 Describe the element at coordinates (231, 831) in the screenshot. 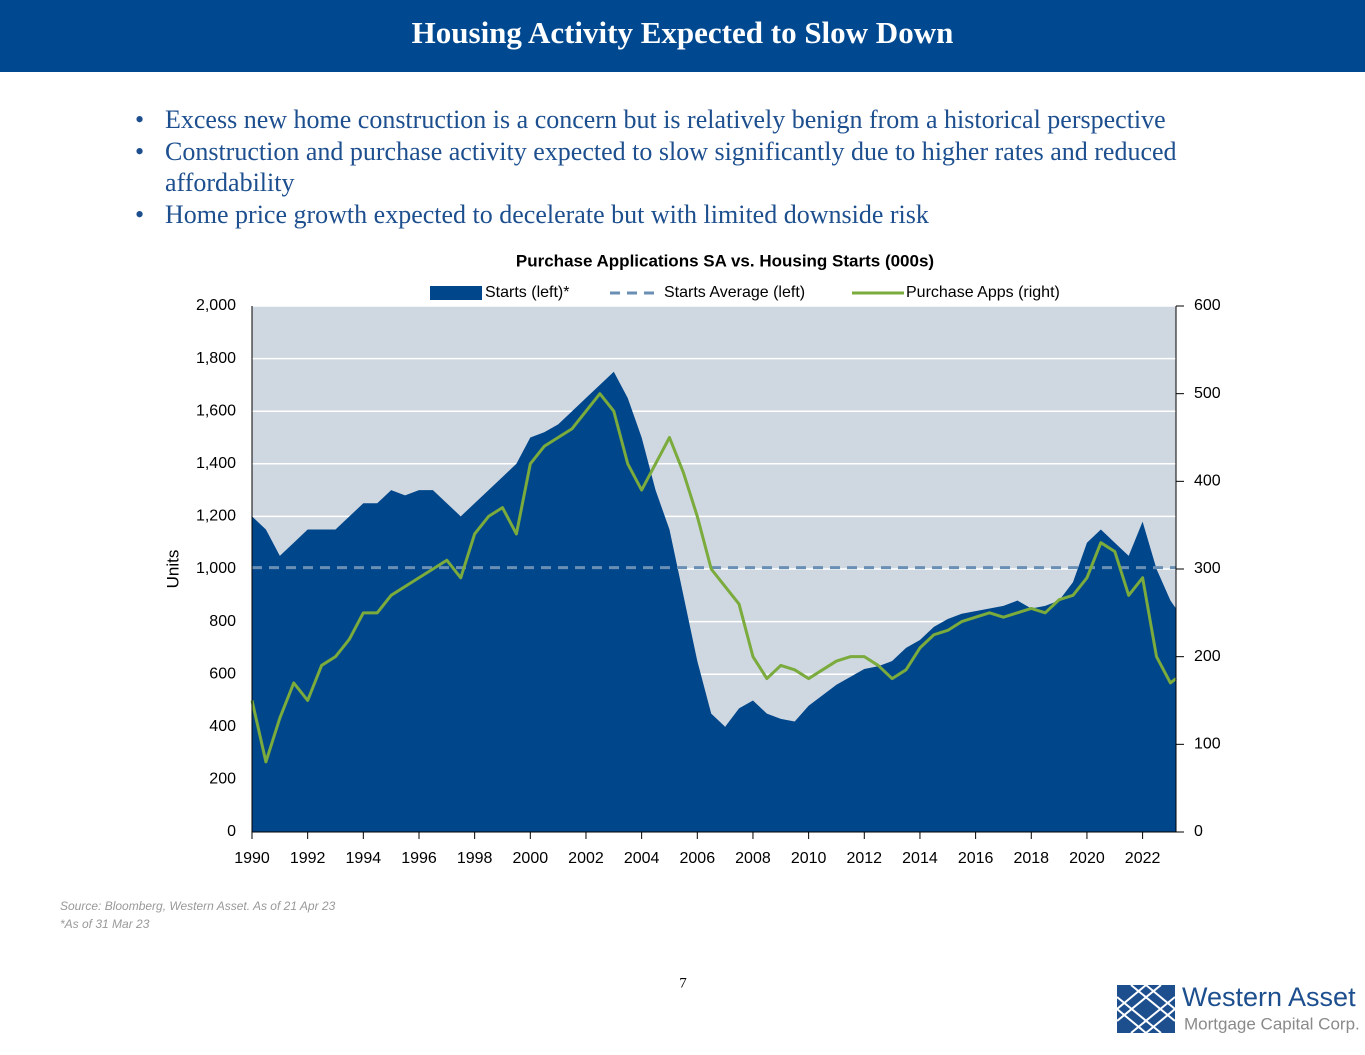

I see `y-tick-label: 0` at that location.